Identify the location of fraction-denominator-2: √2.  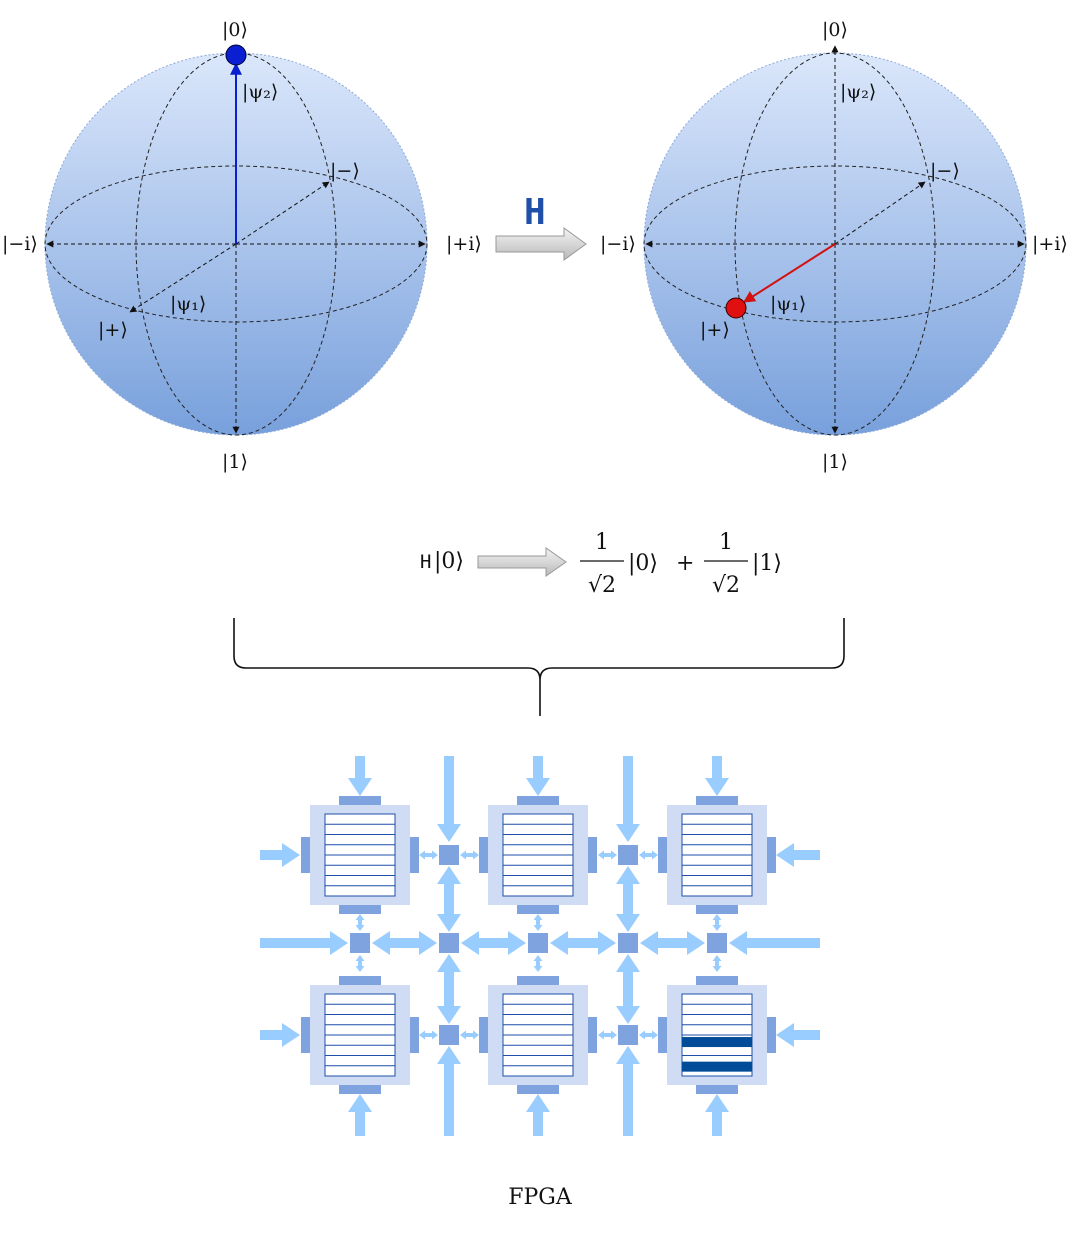
(726, 585).